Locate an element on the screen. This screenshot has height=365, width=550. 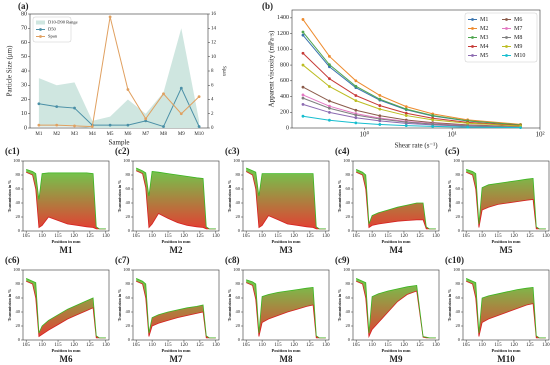
x-tick-label: M8 is located at coordinates (163, 134).